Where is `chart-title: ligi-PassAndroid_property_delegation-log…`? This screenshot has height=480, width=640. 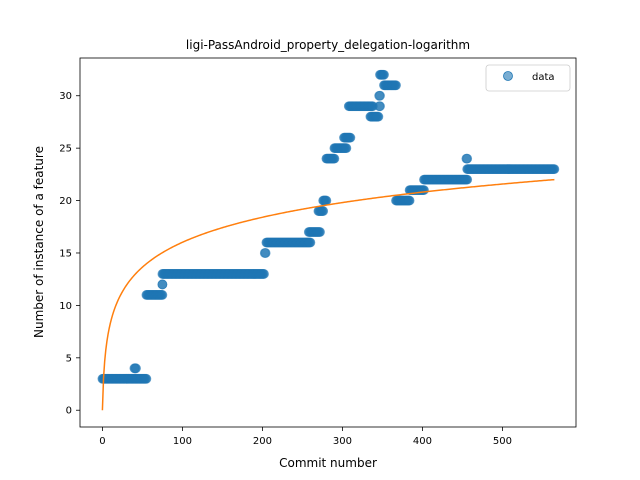 chart-title: ligi-PassAndroid_property_delegation-log… is located at coordinates (328, 45).